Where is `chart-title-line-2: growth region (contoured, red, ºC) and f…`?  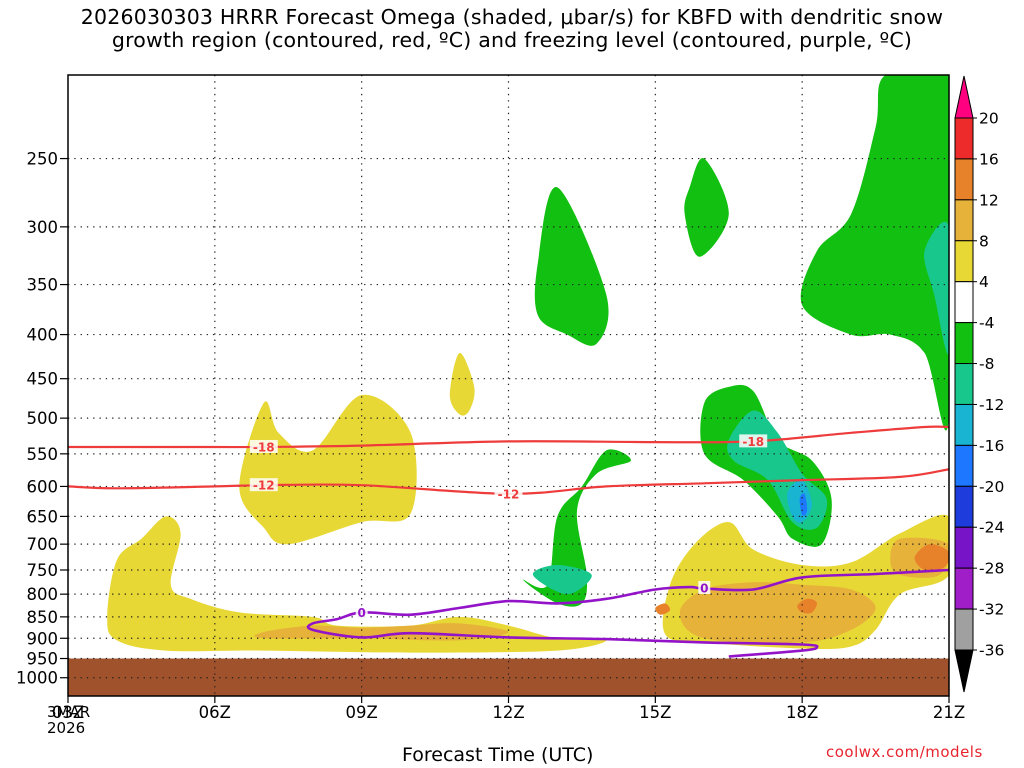 chart-title-line-2: growth region (contoured, red, ºC) and f… is located at coordinates (512, 40).